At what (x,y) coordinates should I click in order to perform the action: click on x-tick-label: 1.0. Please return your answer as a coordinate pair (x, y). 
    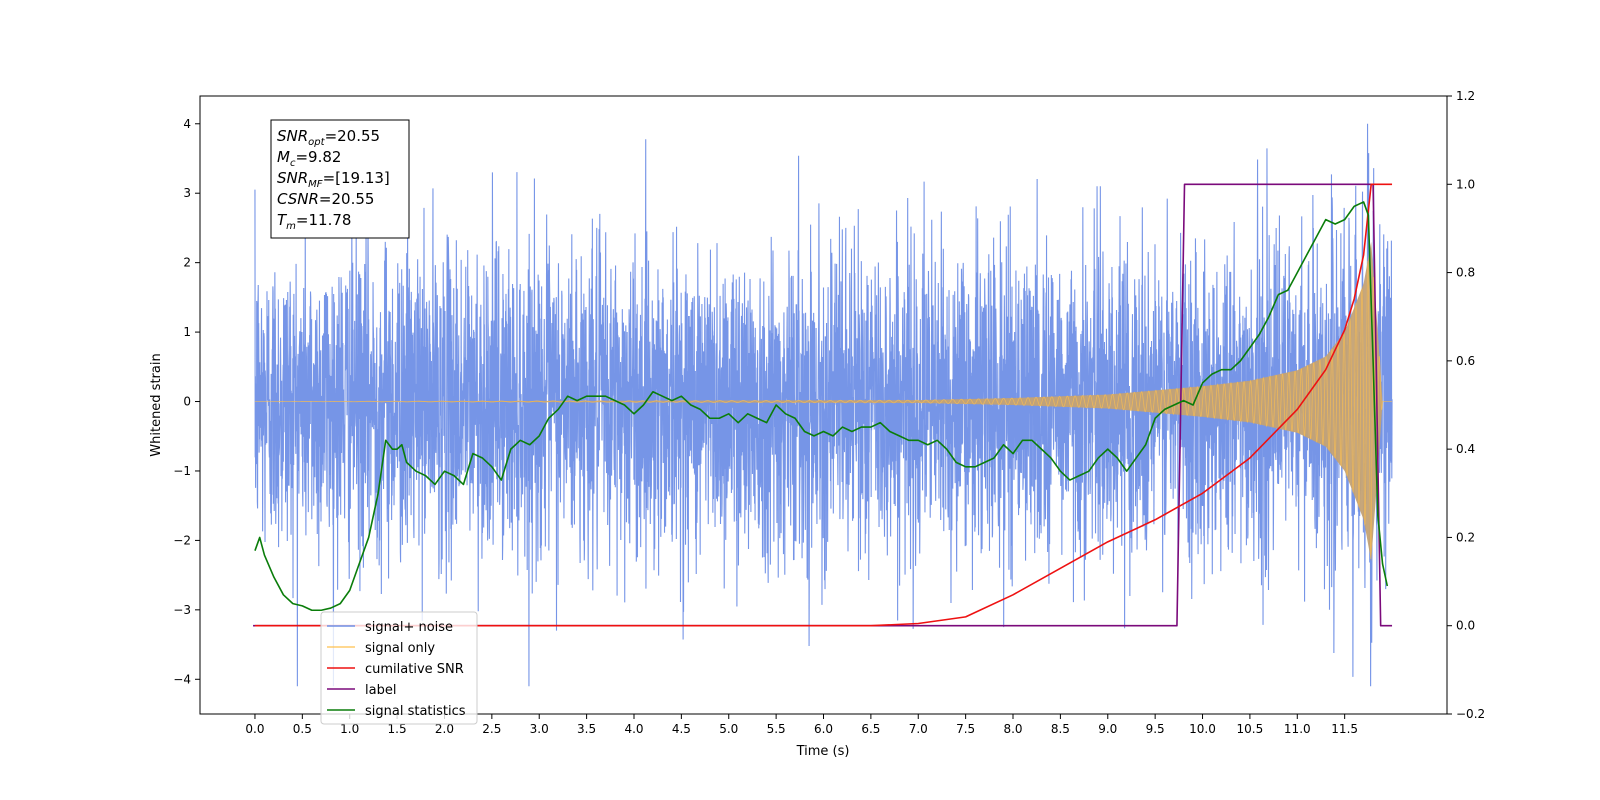
    Looking at the image, I should click on (349, 729).